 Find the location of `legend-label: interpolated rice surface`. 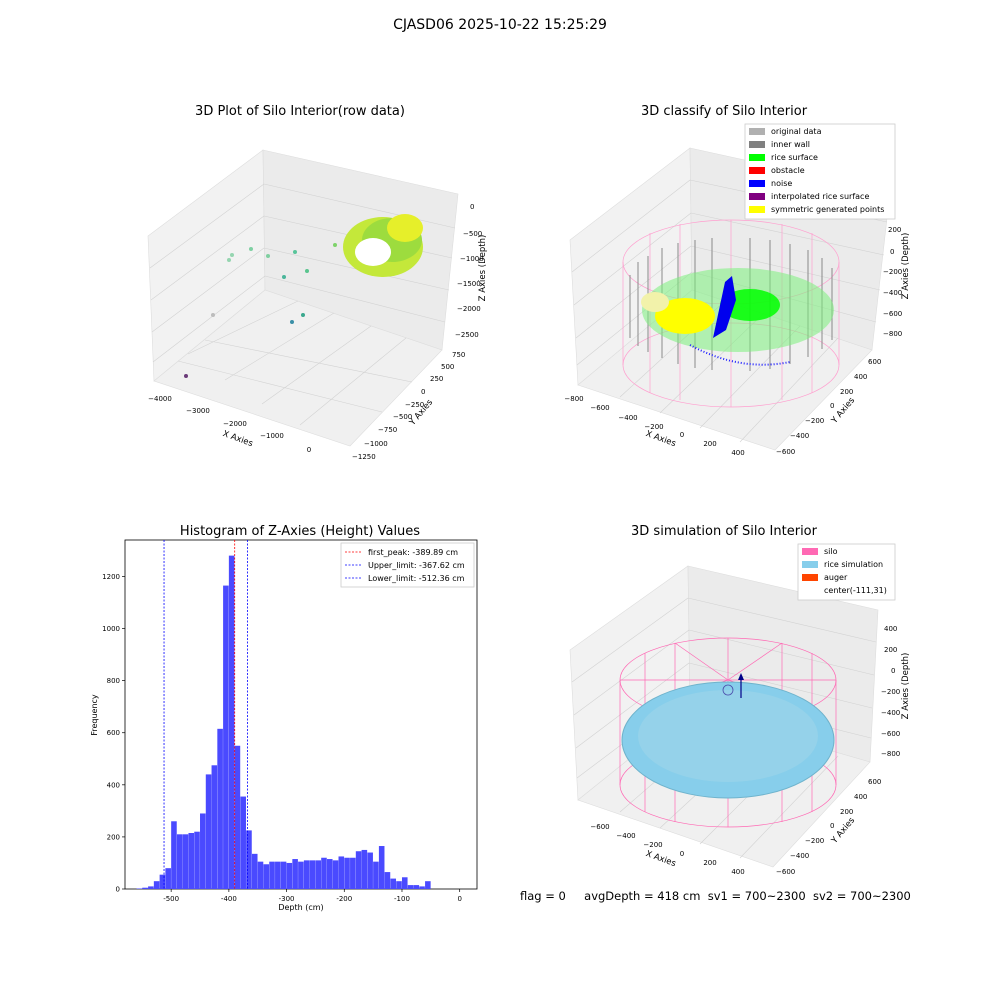

legend-label: interpolated rice surface is located at coordinates (820, 196).